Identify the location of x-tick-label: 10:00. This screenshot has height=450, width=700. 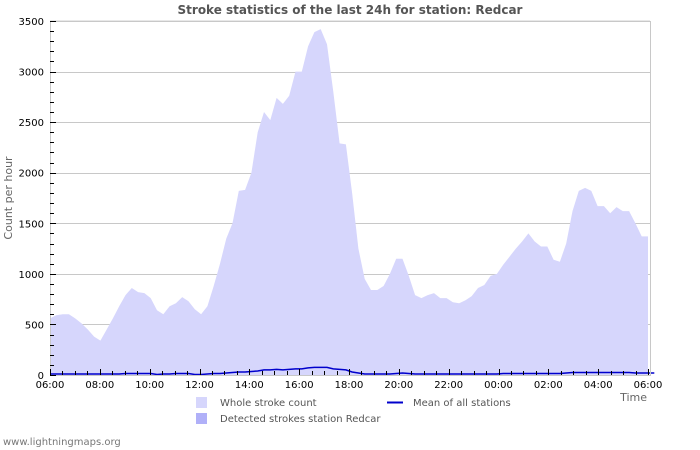
(149, 385).